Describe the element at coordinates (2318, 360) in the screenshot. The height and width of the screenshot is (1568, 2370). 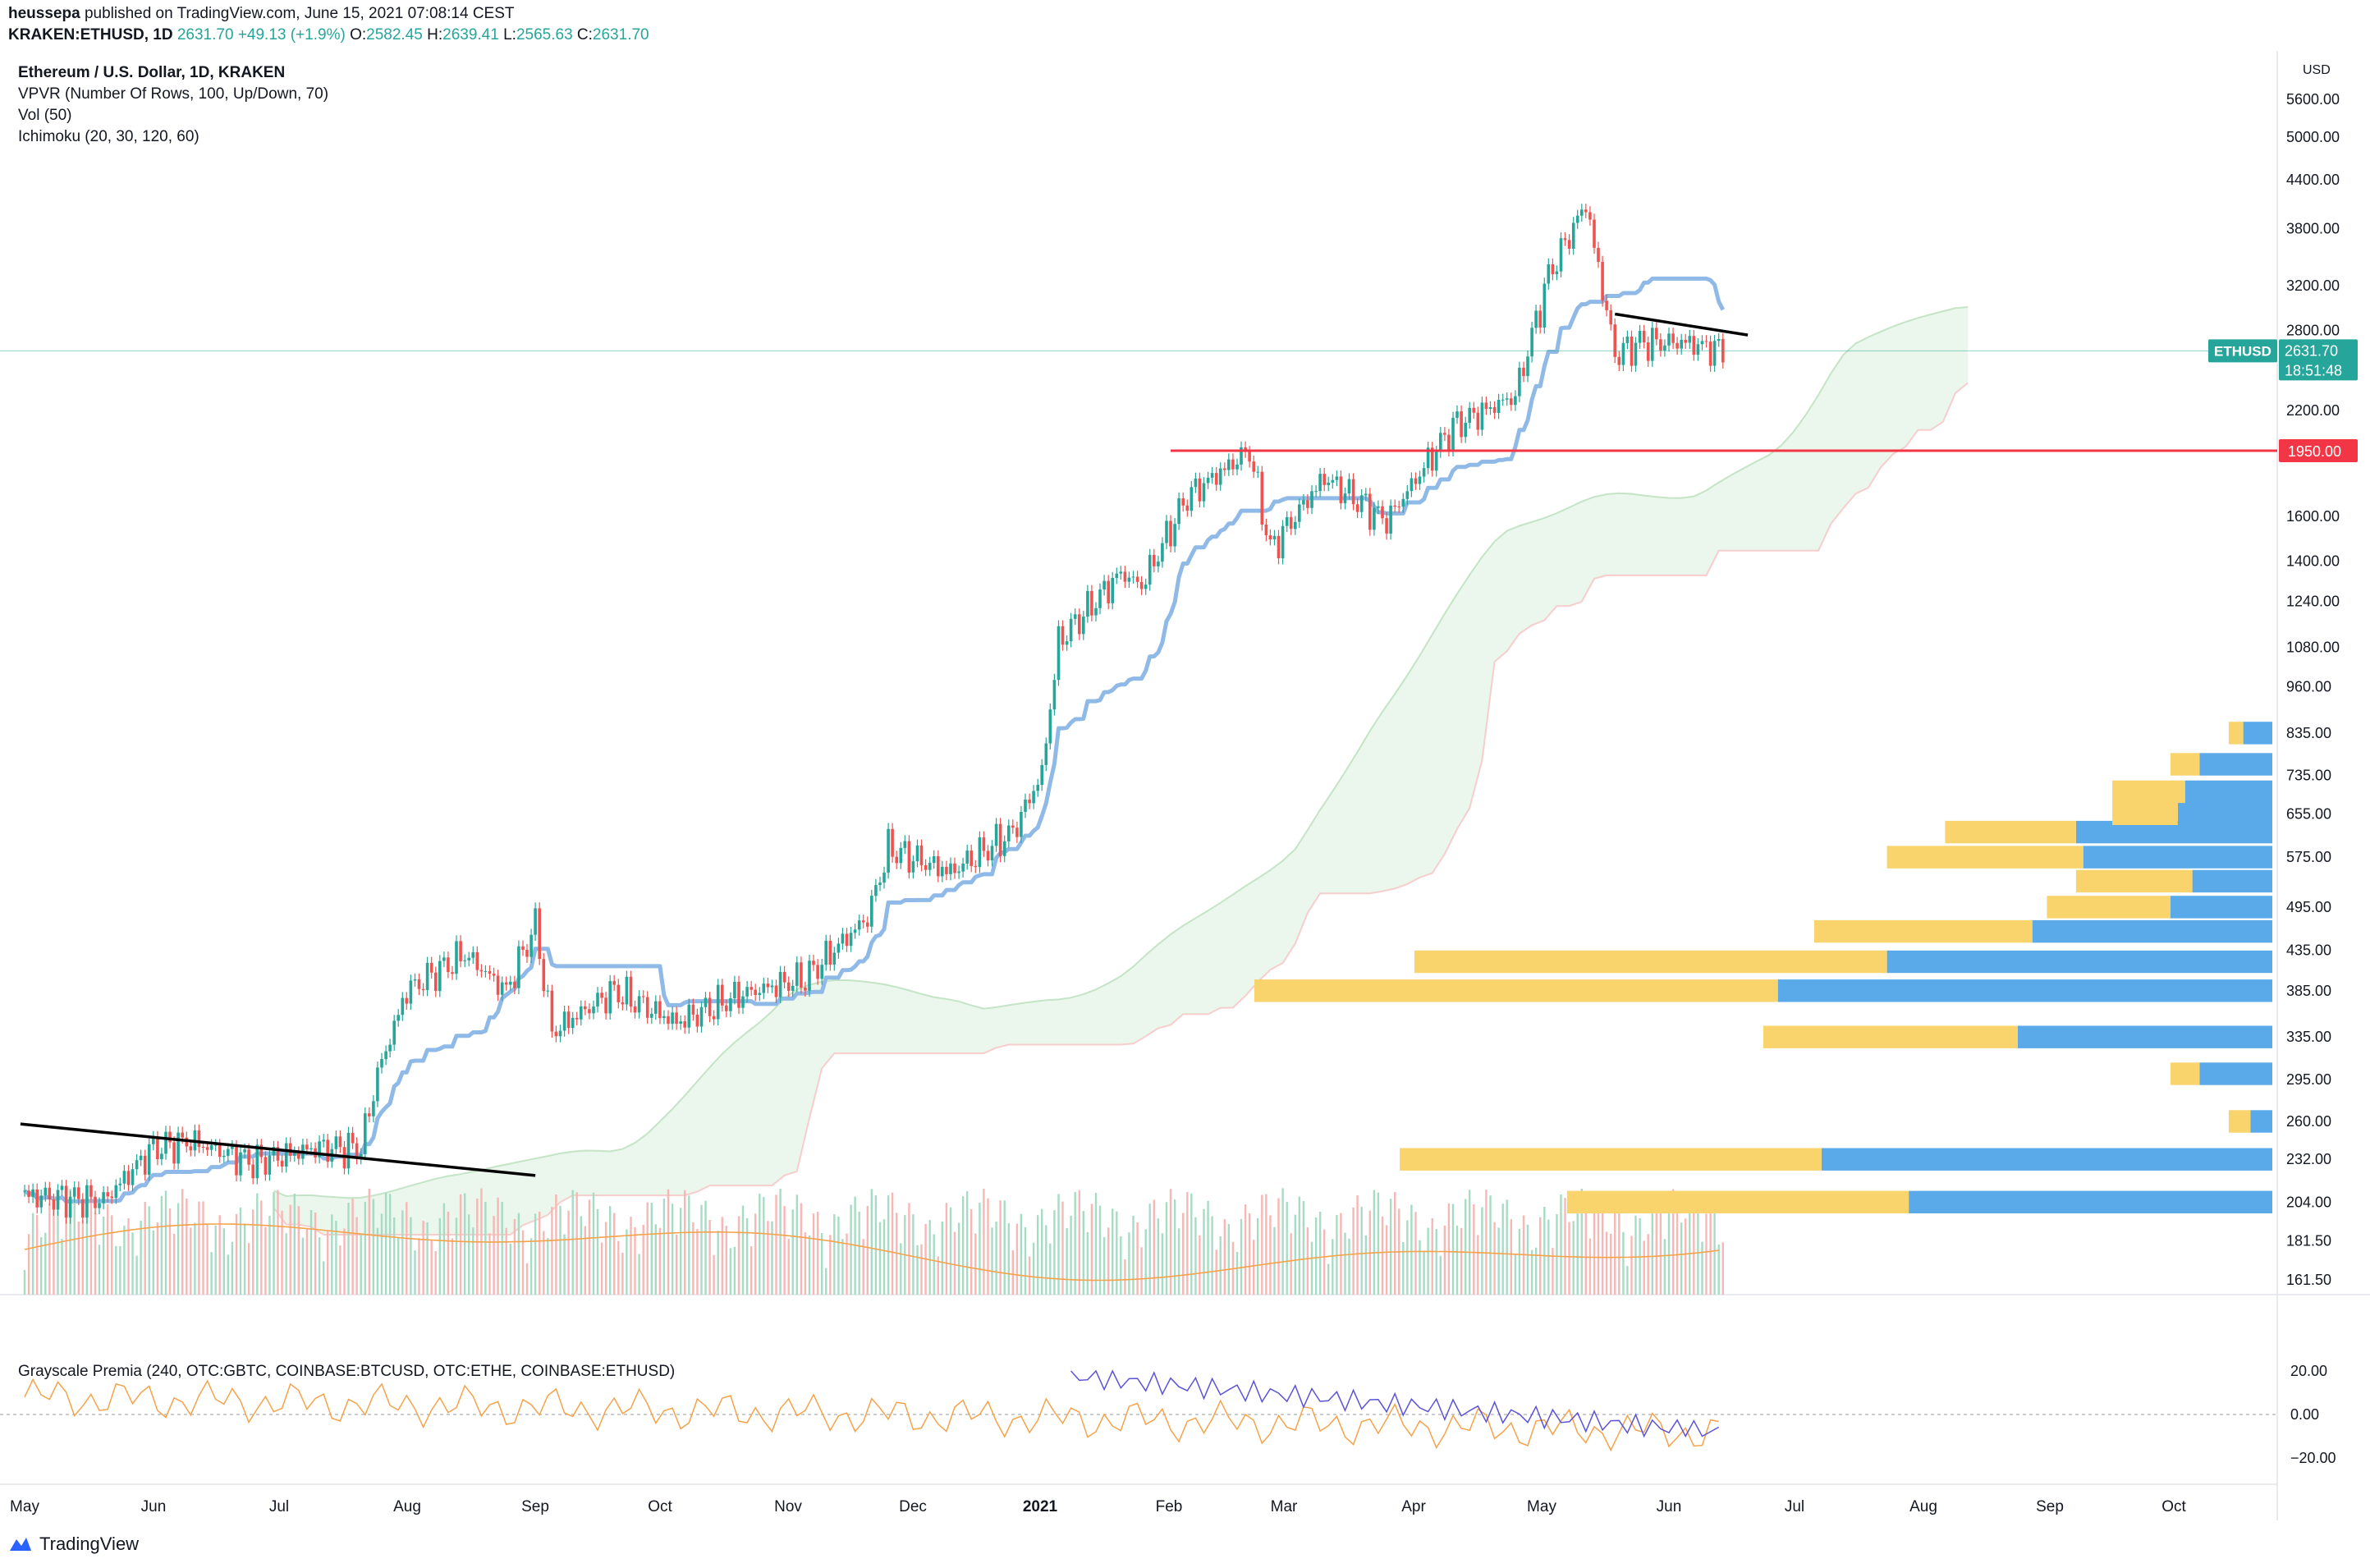
I see `last-price-box` at that location.